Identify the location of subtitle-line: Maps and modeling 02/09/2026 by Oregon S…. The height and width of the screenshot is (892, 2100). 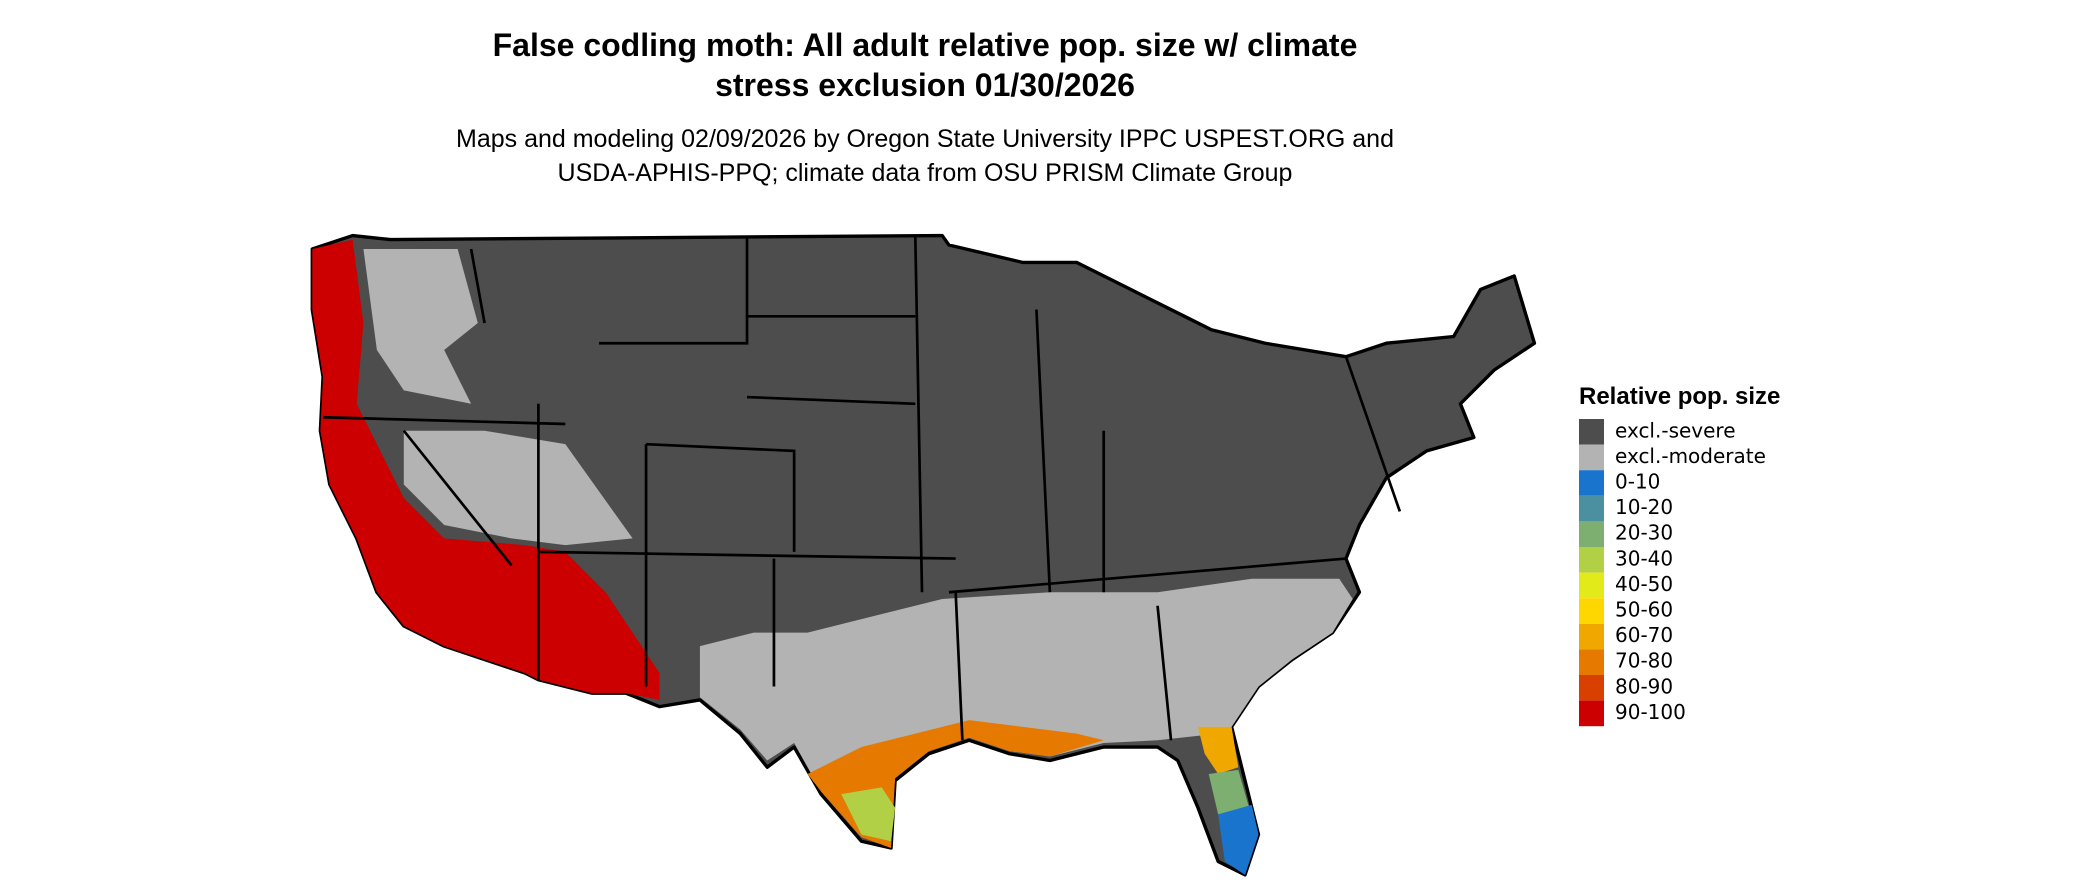
(925, 139).